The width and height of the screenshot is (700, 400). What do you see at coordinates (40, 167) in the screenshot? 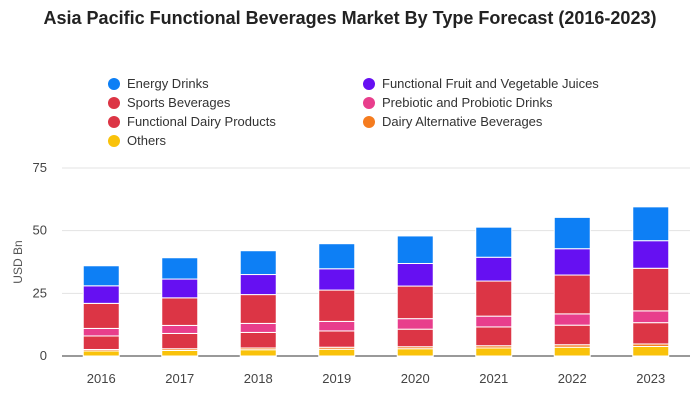
I see `y-tick-label: 75` at bounding box center [40, 167].